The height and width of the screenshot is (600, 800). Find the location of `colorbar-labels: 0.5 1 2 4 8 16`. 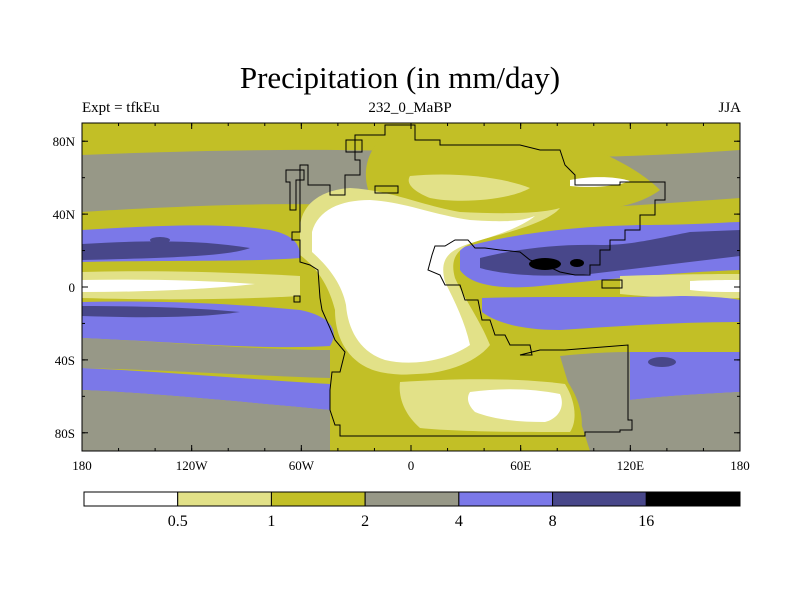

colorbar-labels: 0.5 1 2 4 8 16 is located at coordinates (411, 521).